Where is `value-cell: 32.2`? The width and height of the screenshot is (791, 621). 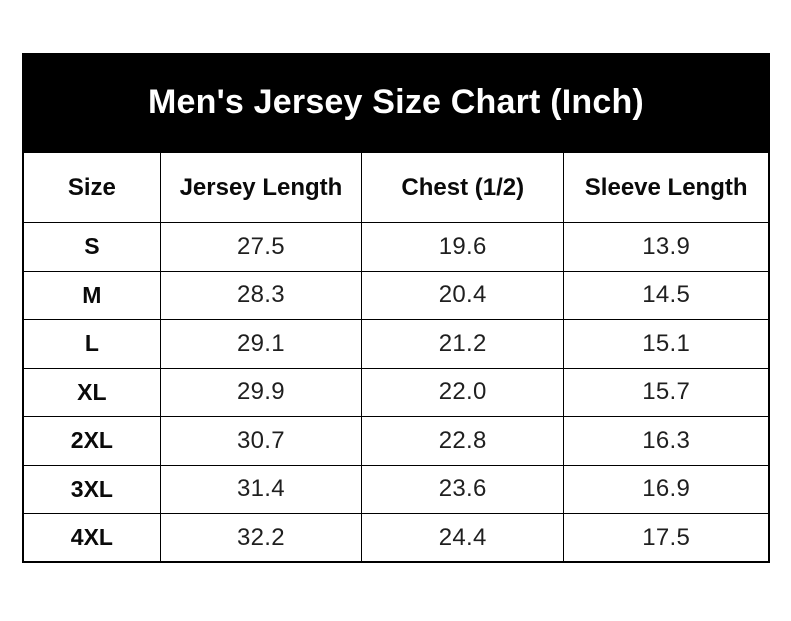 value-cell: 32.2 is located at coordinates (261, 538).